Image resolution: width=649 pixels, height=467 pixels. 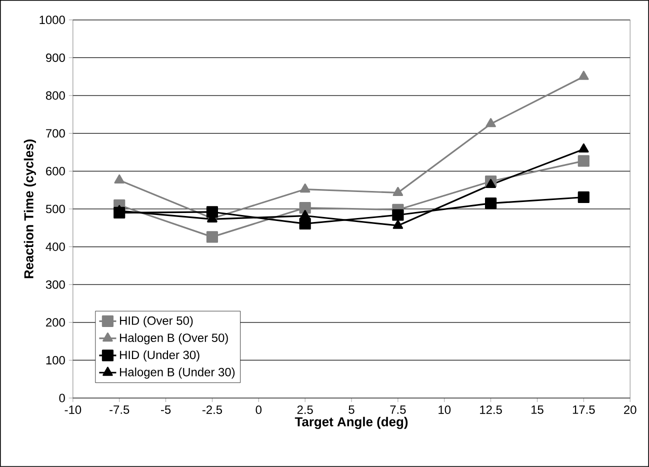 What do you see at coordinates (30, 209) in the screenshot?
I see `y-axis-title: Reaction Time (cycles)` at bounding box center [30, 209].